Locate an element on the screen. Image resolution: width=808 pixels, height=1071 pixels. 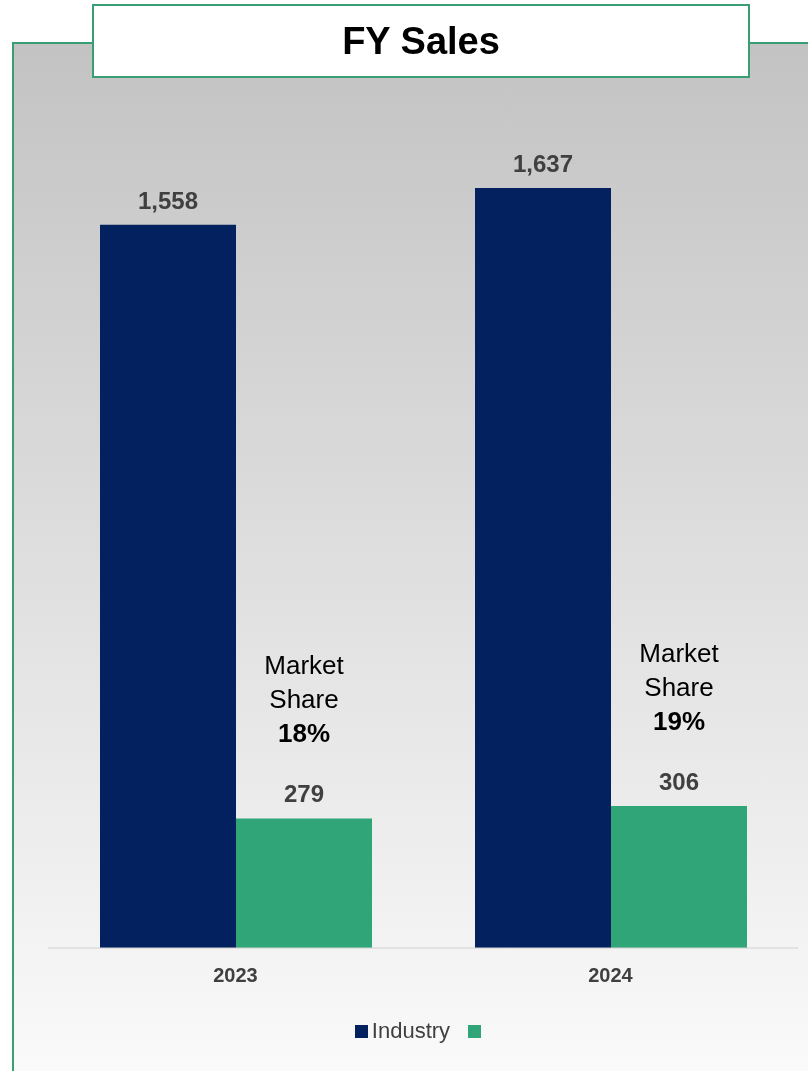
data-label: 1,637 is located at coordinates (543, 163).